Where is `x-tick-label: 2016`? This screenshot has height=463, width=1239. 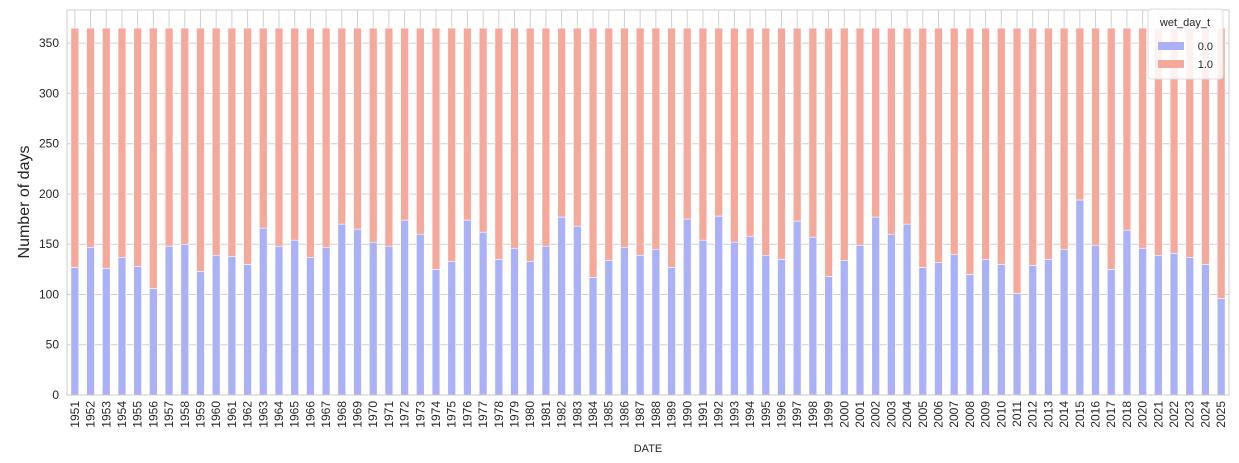
x-tick-label: 2016 is located at coordinates (1096, 414).